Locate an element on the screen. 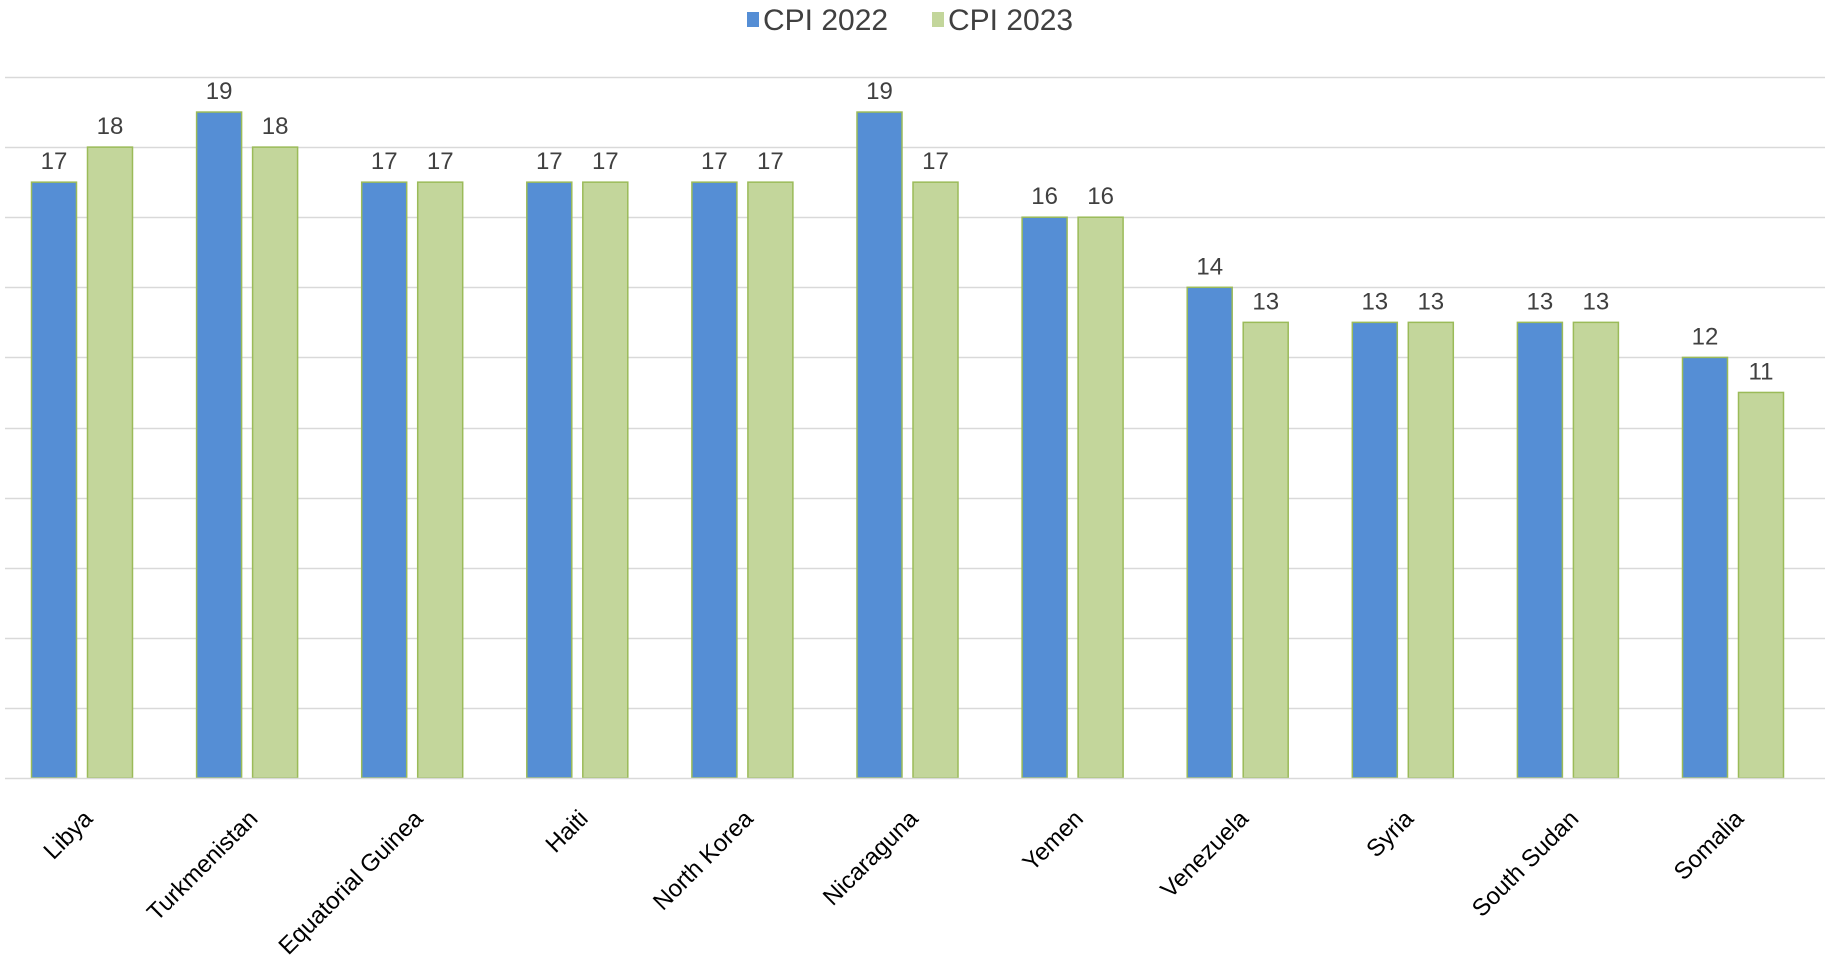  x-tick-label: Libya is located at coordinates (69, 835).